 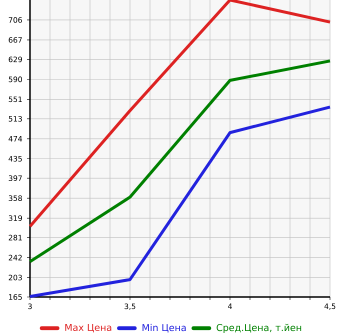 What do you see at coordinates (88, 328) in the screenshot?
I see `legend-label: Max Цена` at bounding box center [88, 328].